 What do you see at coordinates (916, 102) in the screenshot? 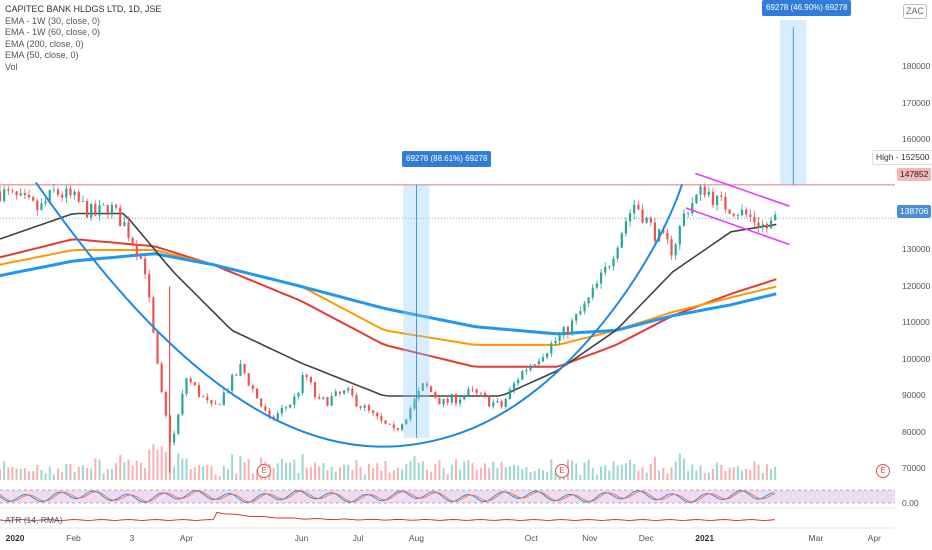
I see `y-tick-label: 170000` at bounding box center [916, 102].